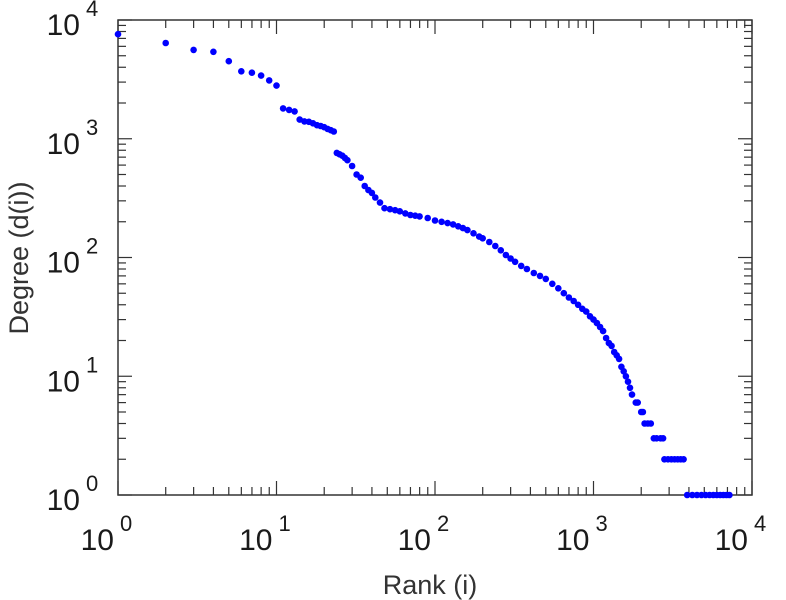 The width and height of the screenshot is (786, 600). Describe the element at coordinates (92, 364) in the screenshot. I see `y-tick-exponent: 1` at that location.